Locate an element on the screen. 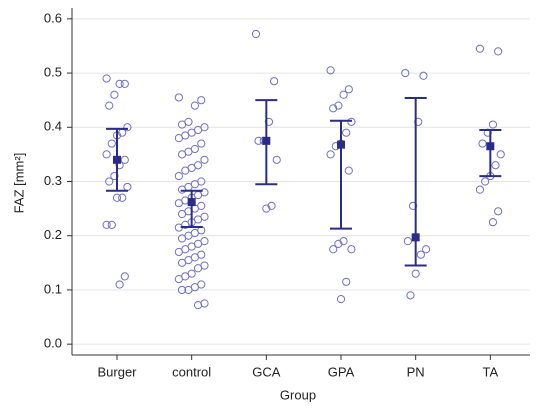  x-axis-label: Group is located at coordinates (298, 394).